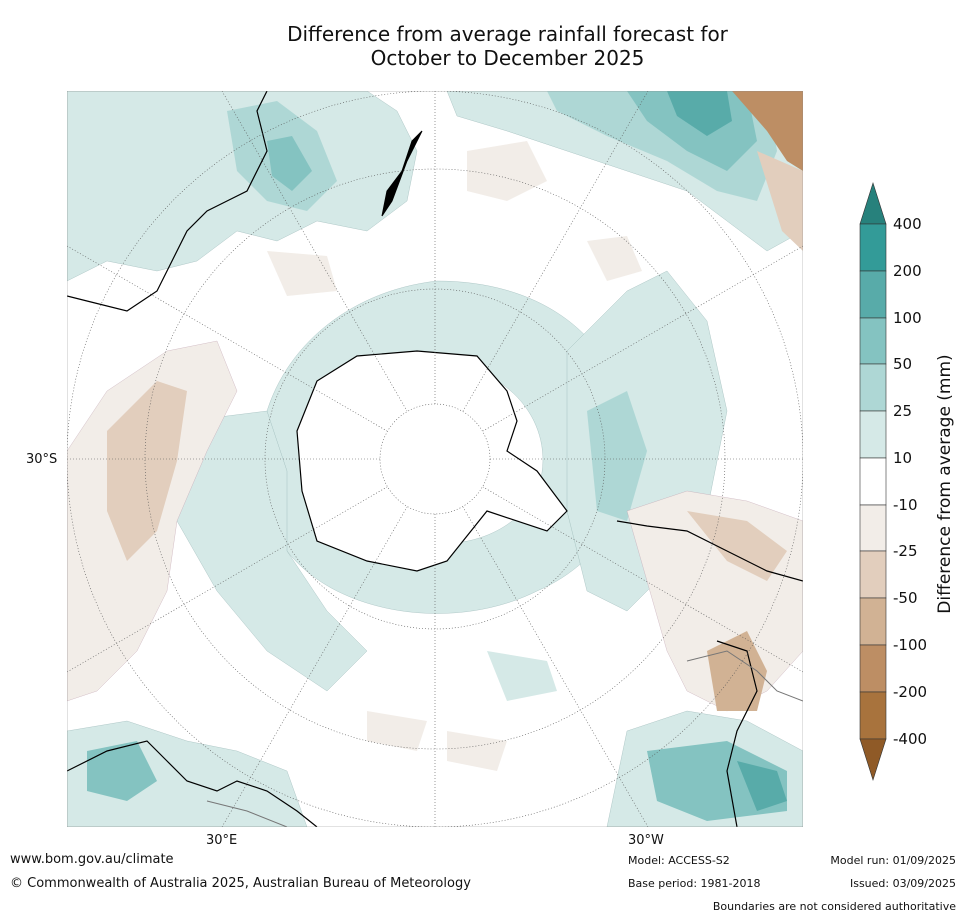 This screenshot has height=919, width=965. What do you see at coordinates (903, 458) in the screenshot?
I see `colorbar-label-10: 10` at bounding box center [903, 458].